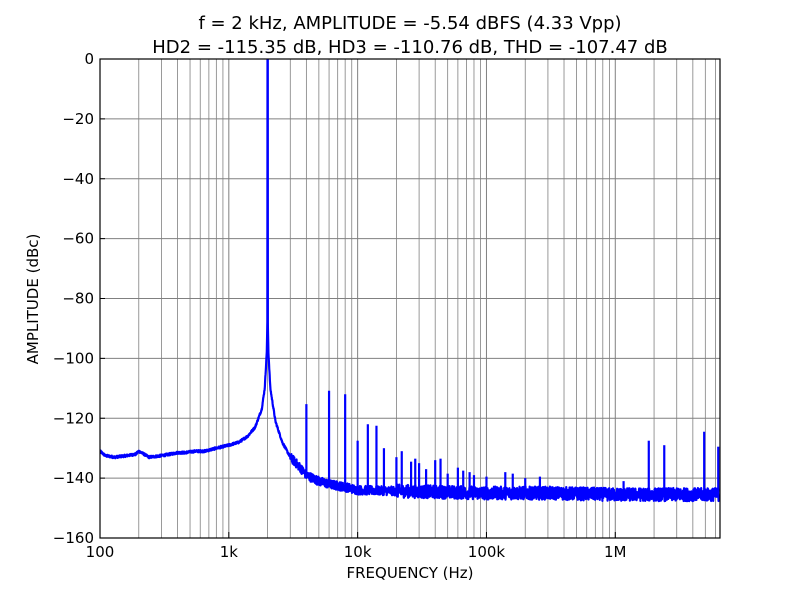 Image resolution: width=800 pixels, height=597 pixels. What do you see at coordinates (78, 179) in the screenshot?
I see `y-tick-label: −40` at bounding box center [78, 179].